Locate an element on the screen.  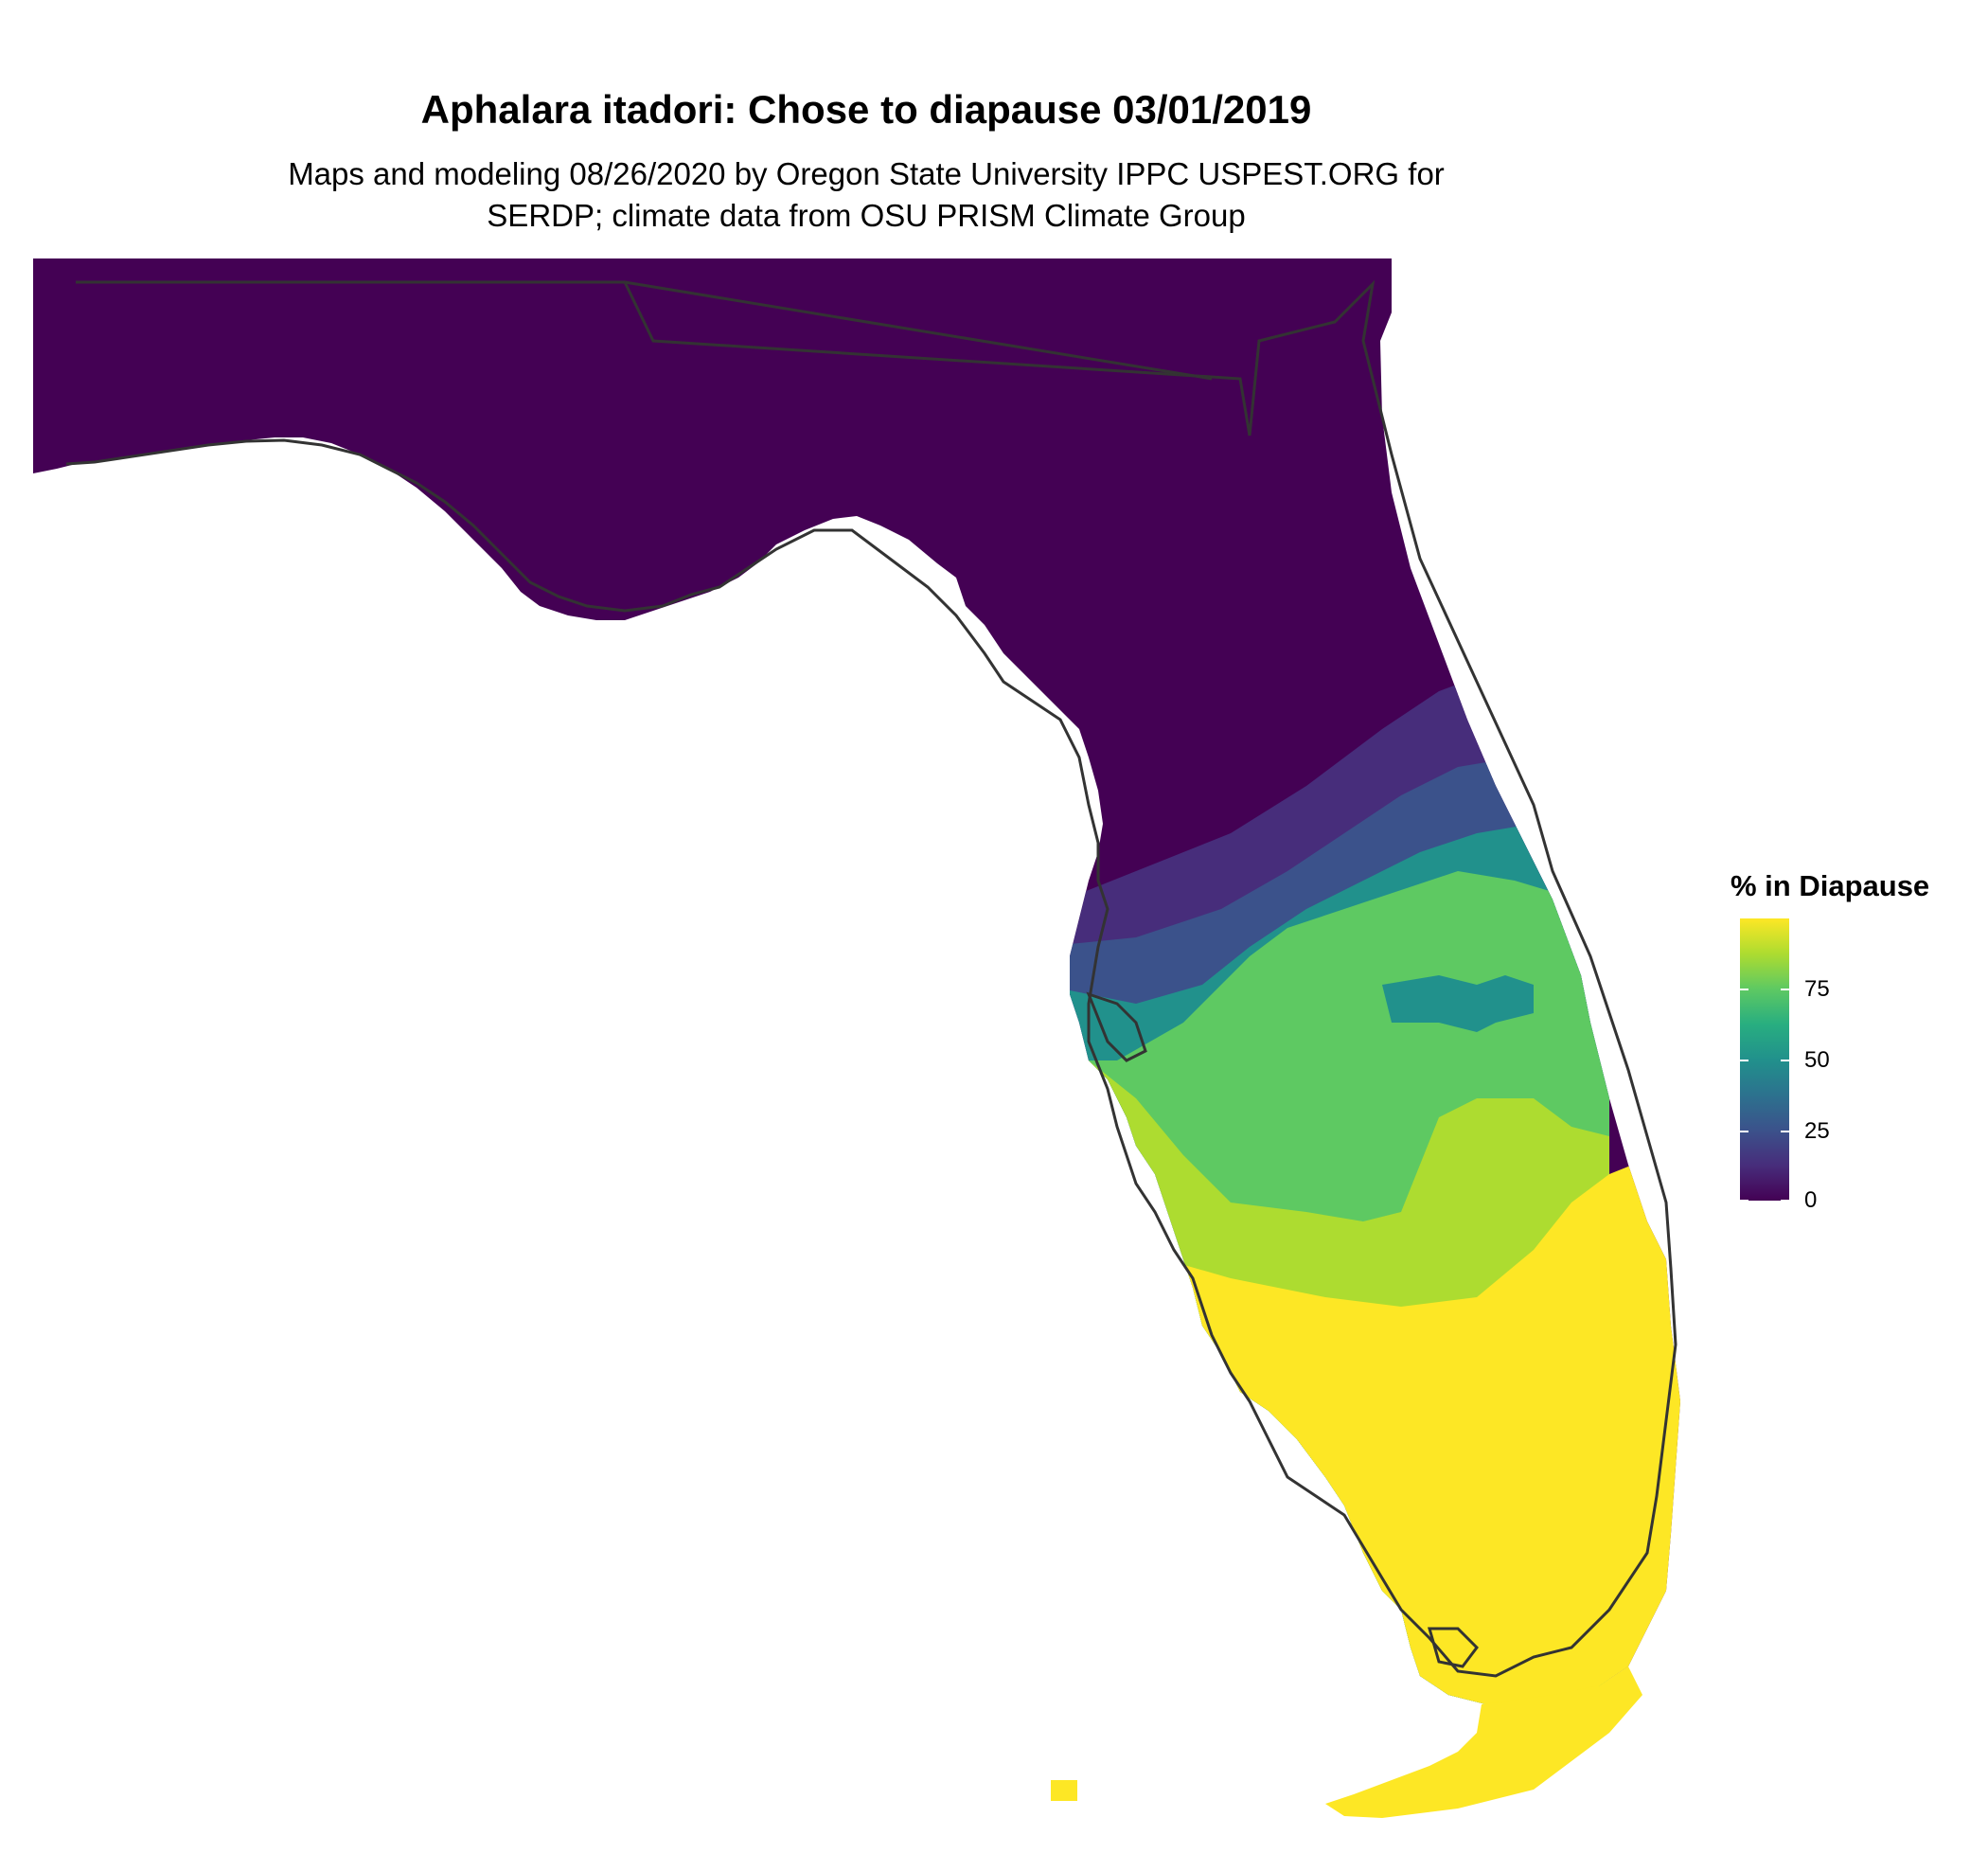
legend-title: % in Diapause is located at coordinates (1830, 885).